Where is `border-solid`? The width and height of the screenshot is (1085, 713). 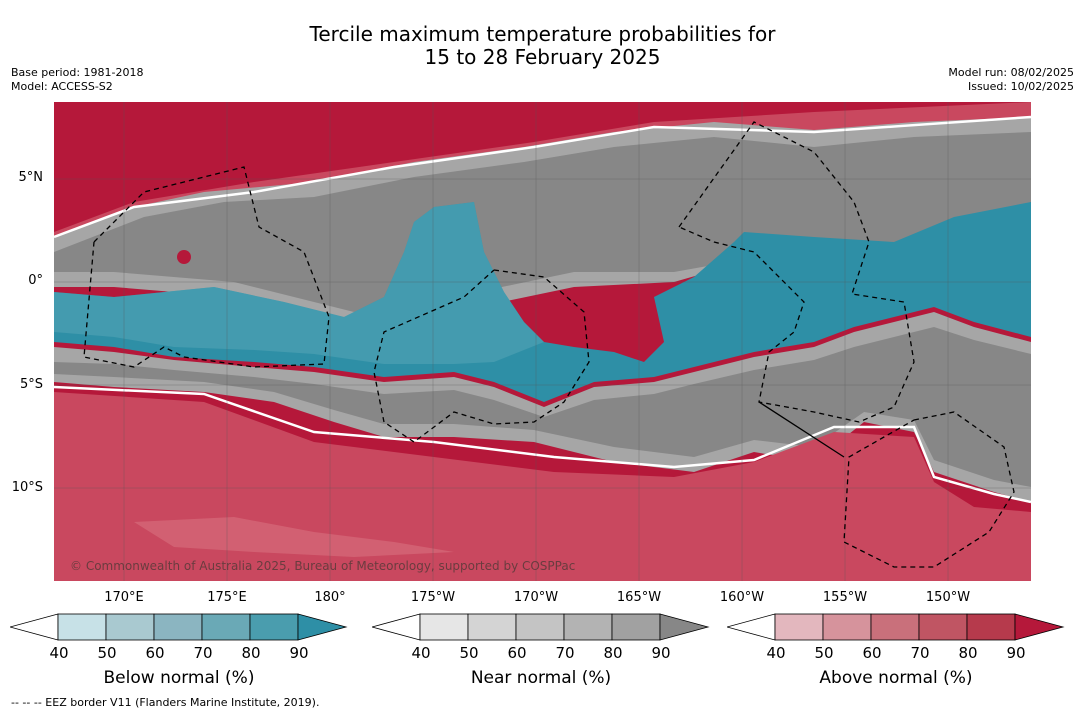 border-solid is located at coordinates (801, 429).